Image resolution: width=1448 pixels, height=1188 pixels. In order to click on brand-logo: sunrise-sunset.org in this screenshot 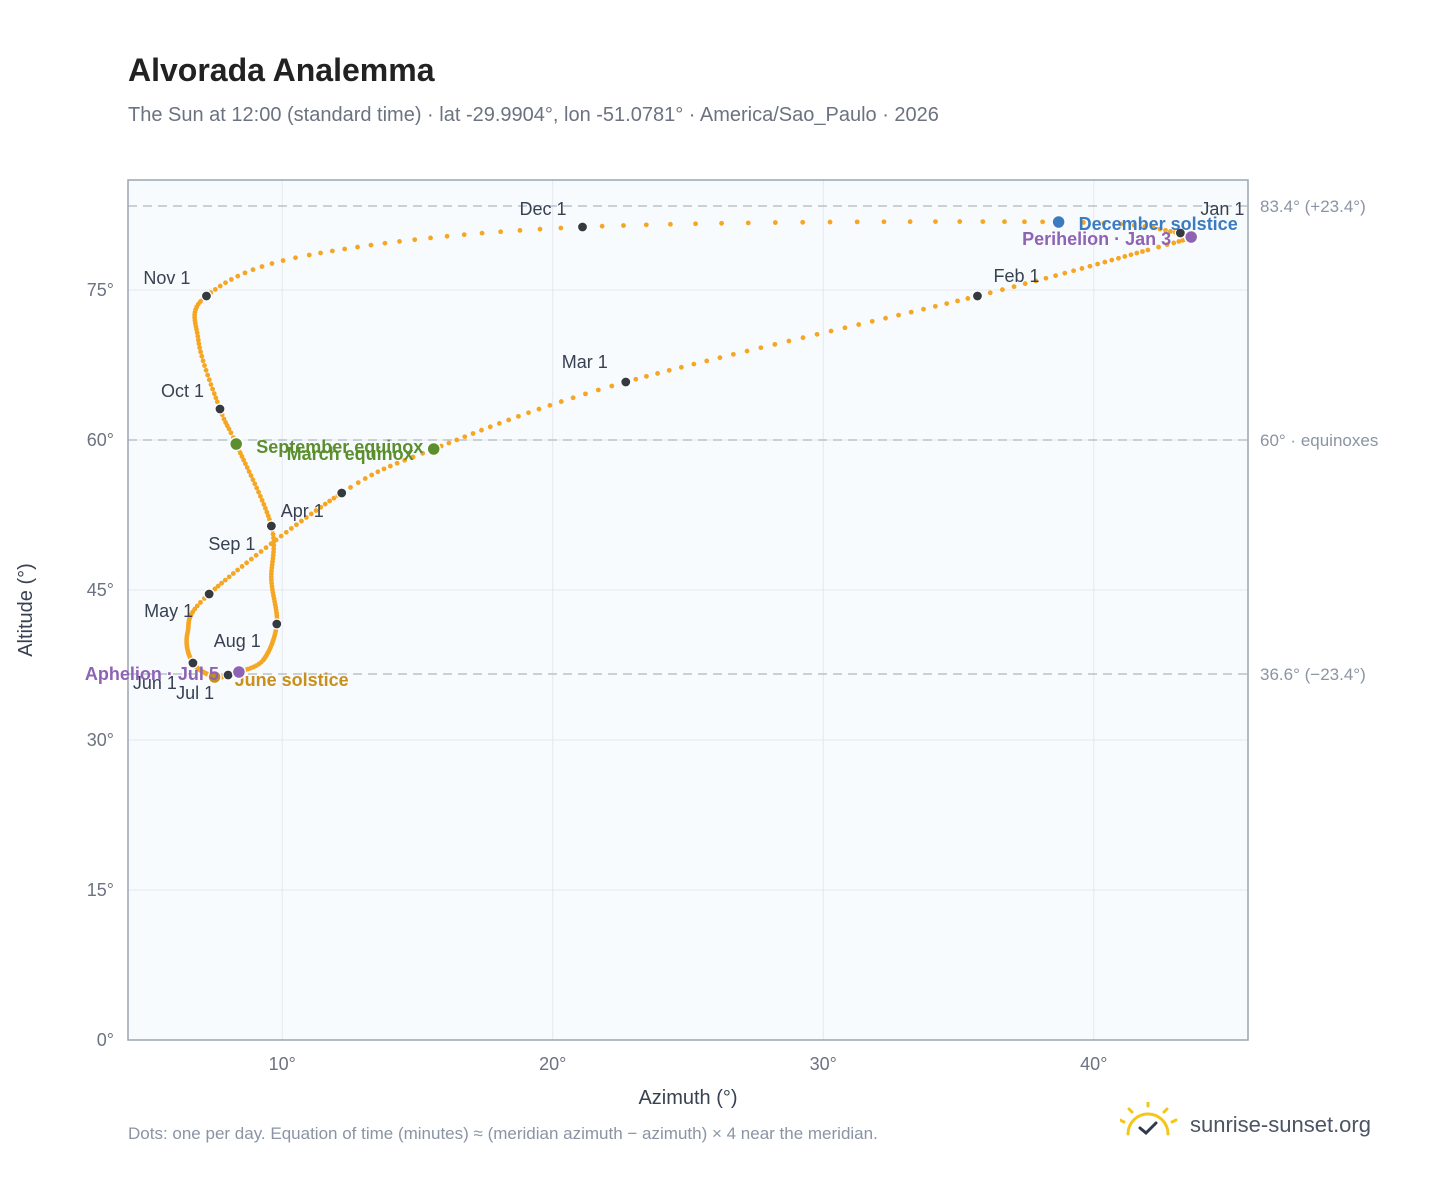, I will do `click(1254, 1123)`.